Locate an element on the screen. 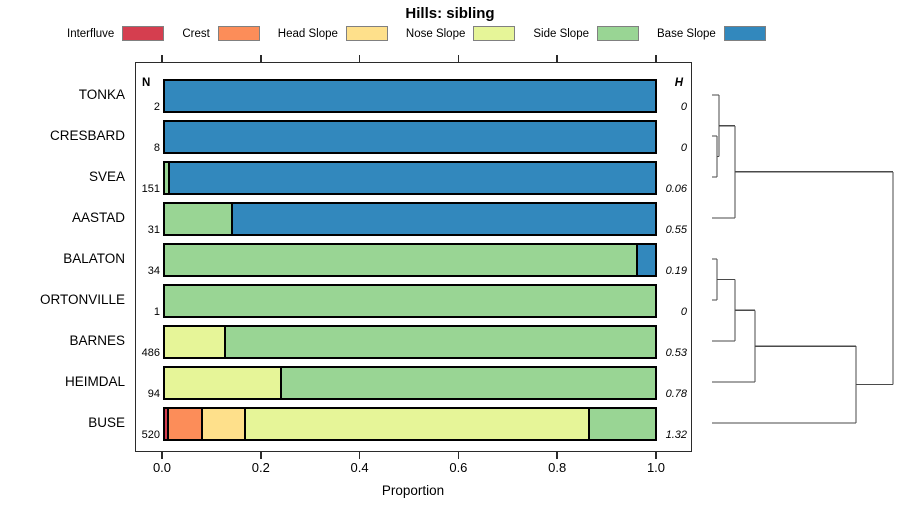  bar-segment-head_slope is located at coordinates (223, 424).